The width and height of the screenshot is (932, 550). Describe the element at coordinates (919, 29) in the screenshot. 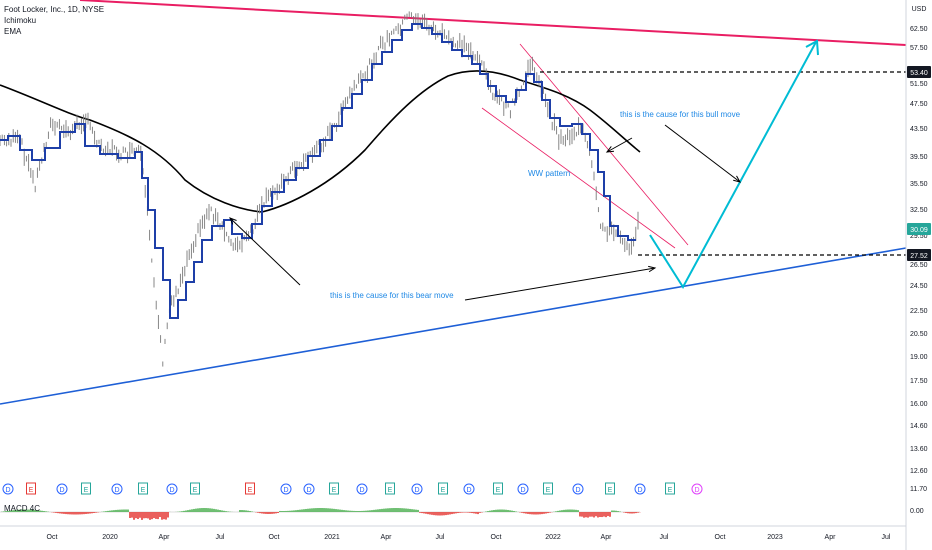

I see `y-tick-label: 62.50` at that location.